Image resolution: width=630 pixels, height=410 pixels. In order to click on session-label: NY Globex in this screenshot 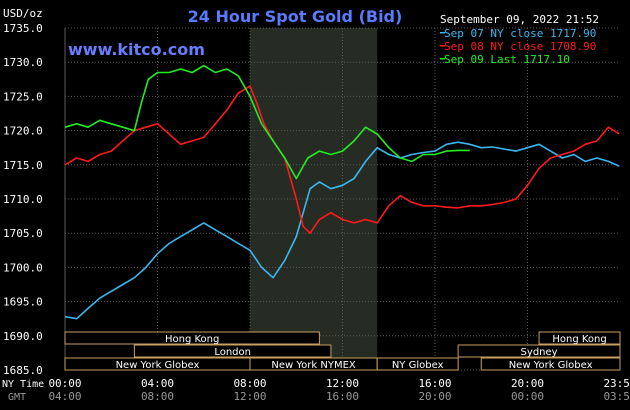, I will do `click(418, 365)`.